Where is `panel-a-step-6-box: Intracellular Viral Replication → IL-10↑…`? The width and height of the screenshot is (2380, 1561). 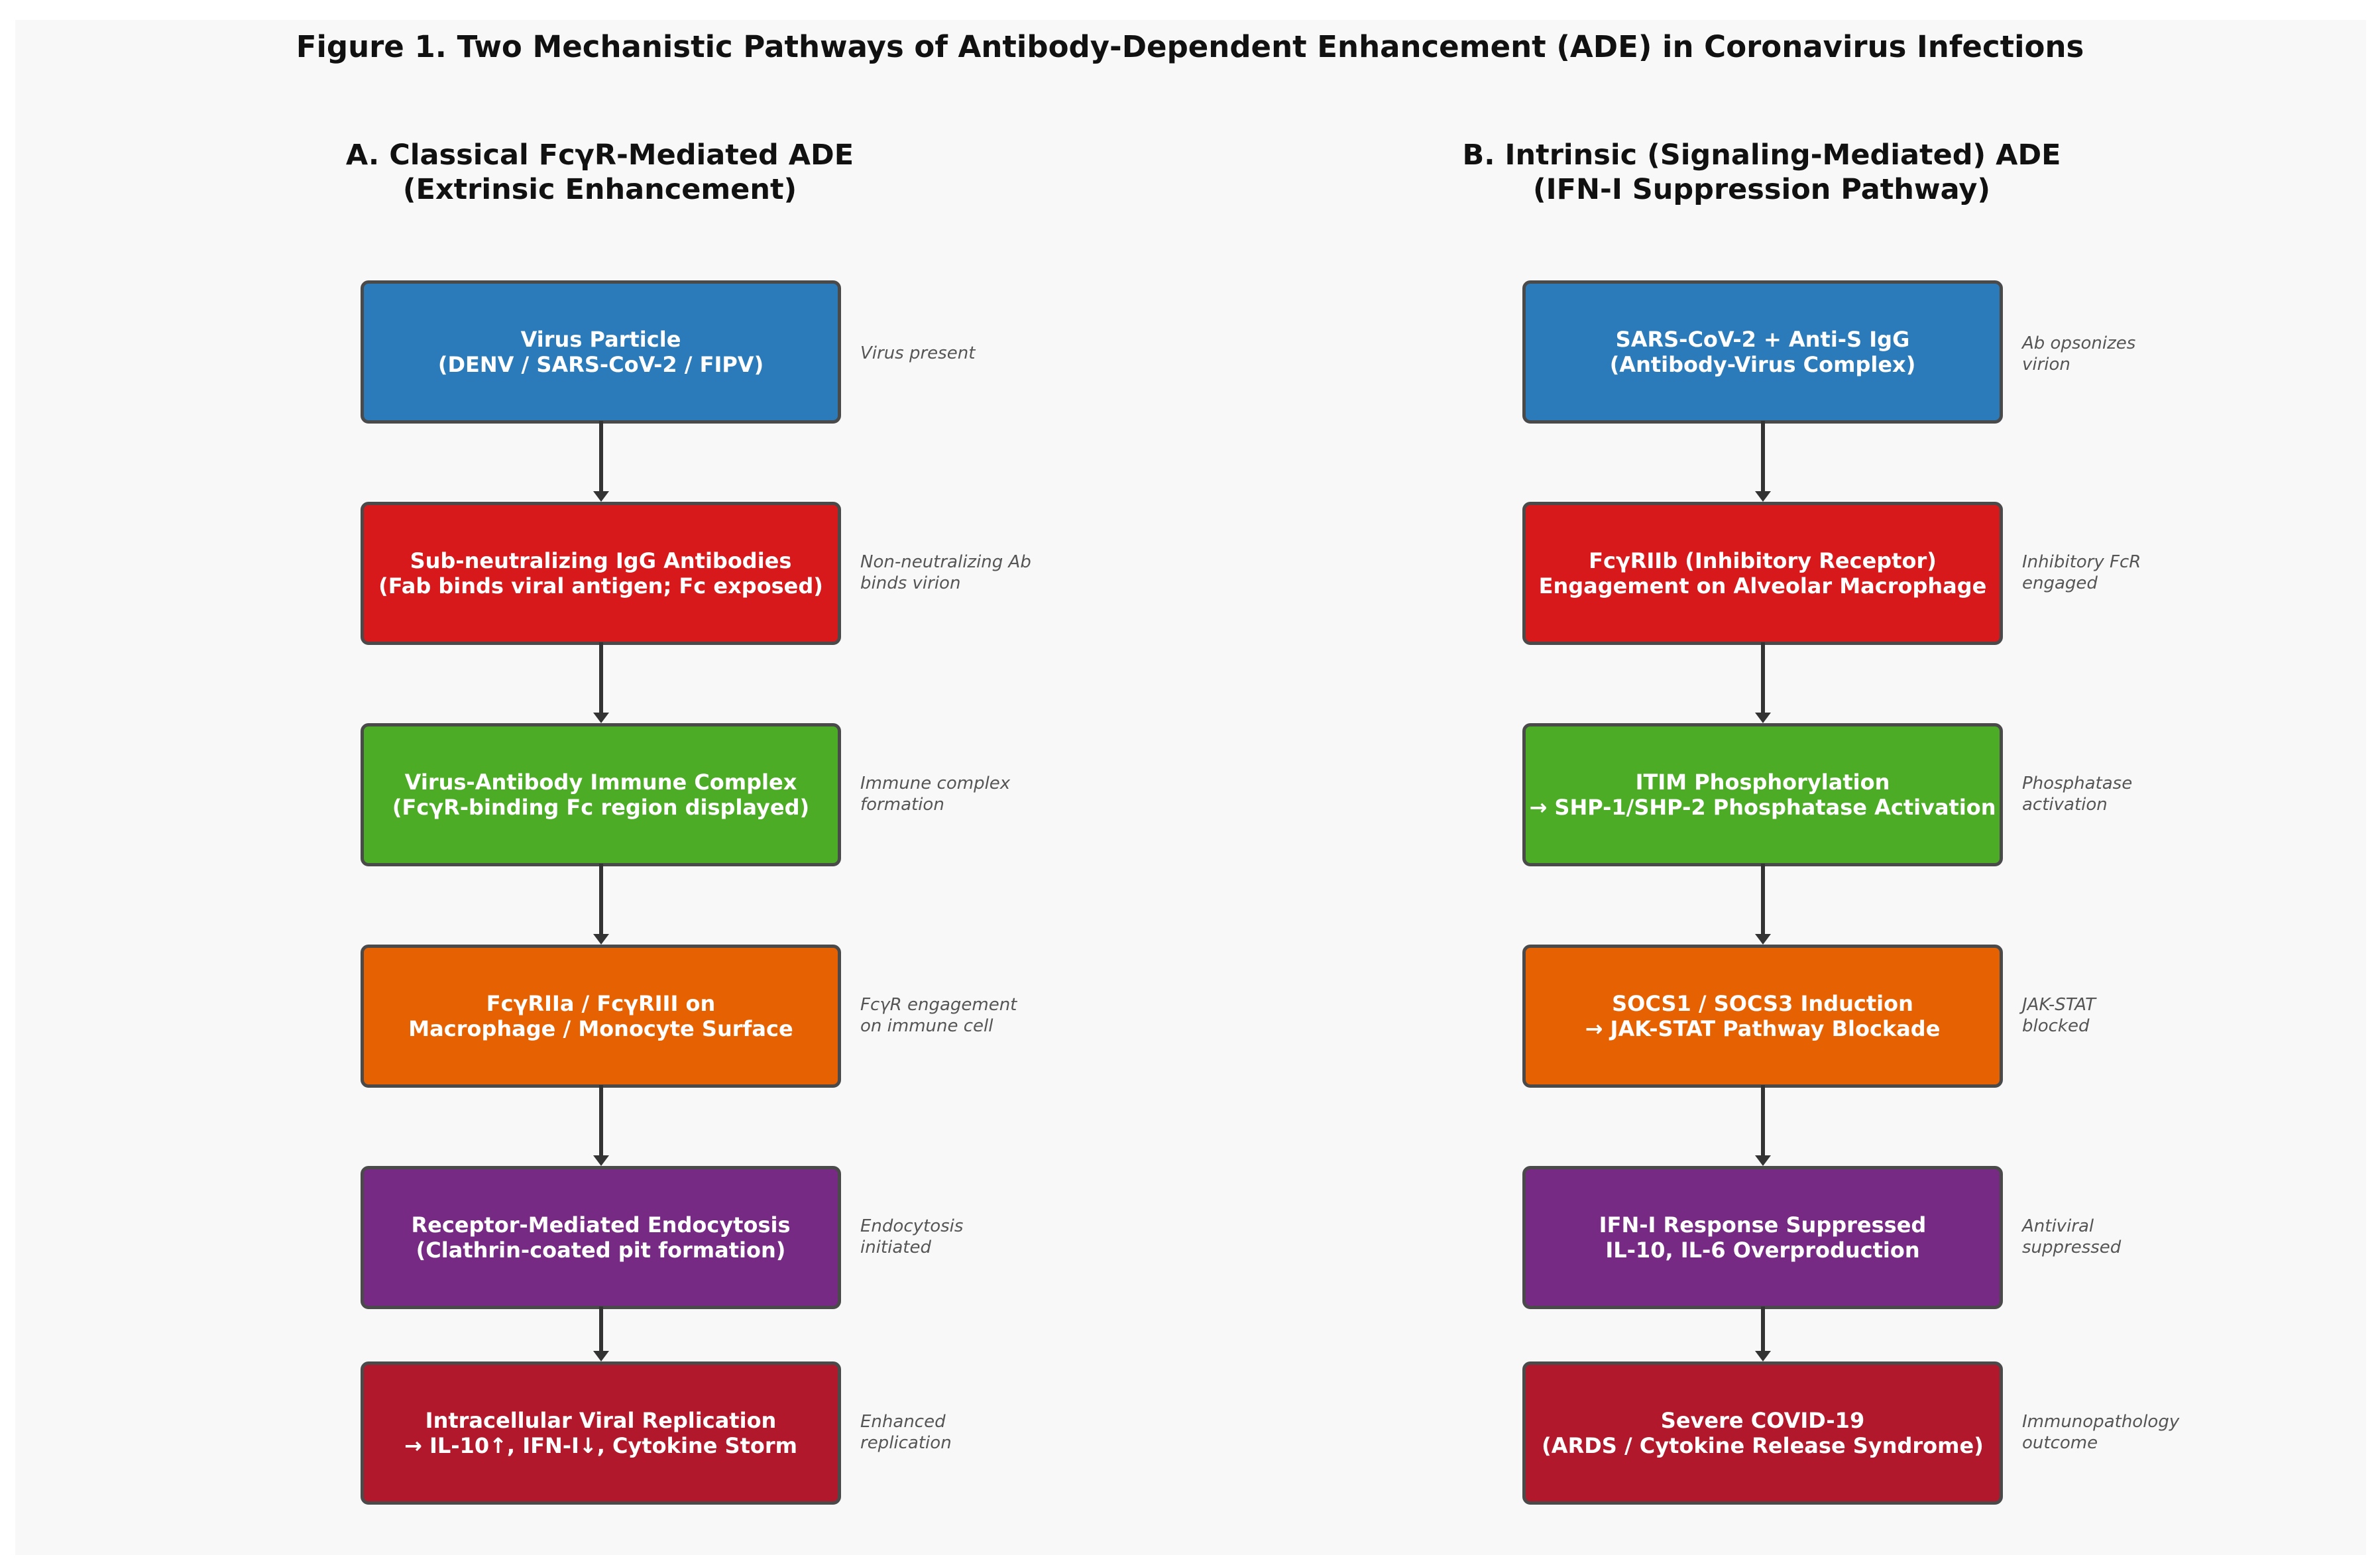 panel-a-step-6-box: Intracellular Viral Replication → IL-10↑… is located at coordinates (601, 1433).